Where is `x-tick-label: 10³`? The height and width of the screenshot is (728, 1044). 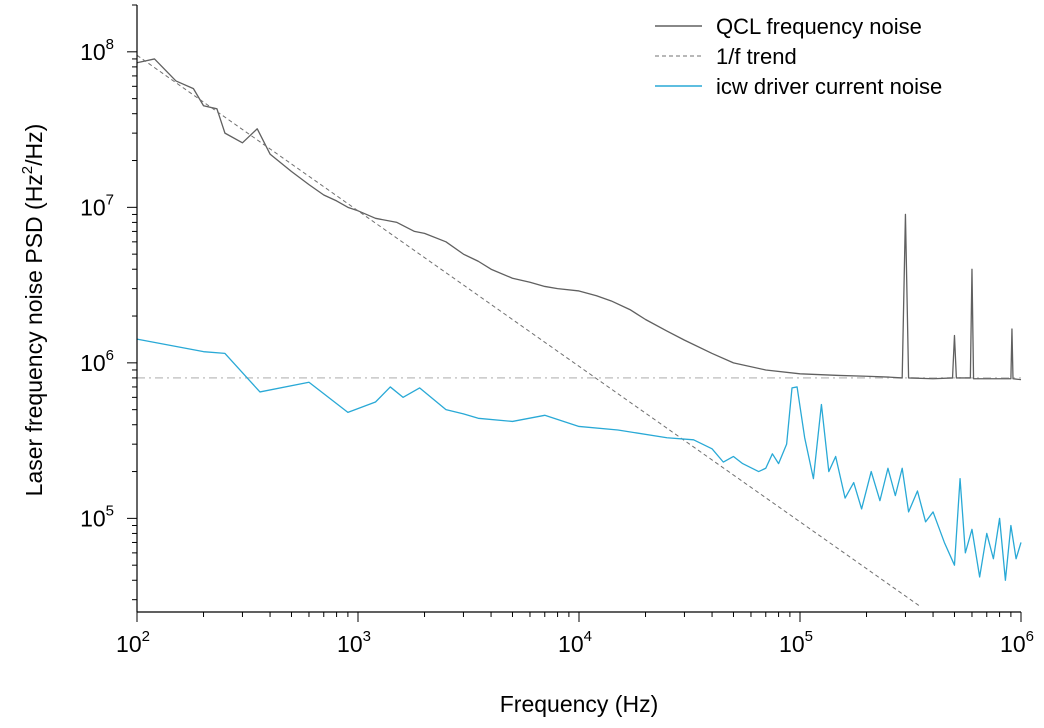
x-tick-label: 10³ is located at coordinates (354, 642).